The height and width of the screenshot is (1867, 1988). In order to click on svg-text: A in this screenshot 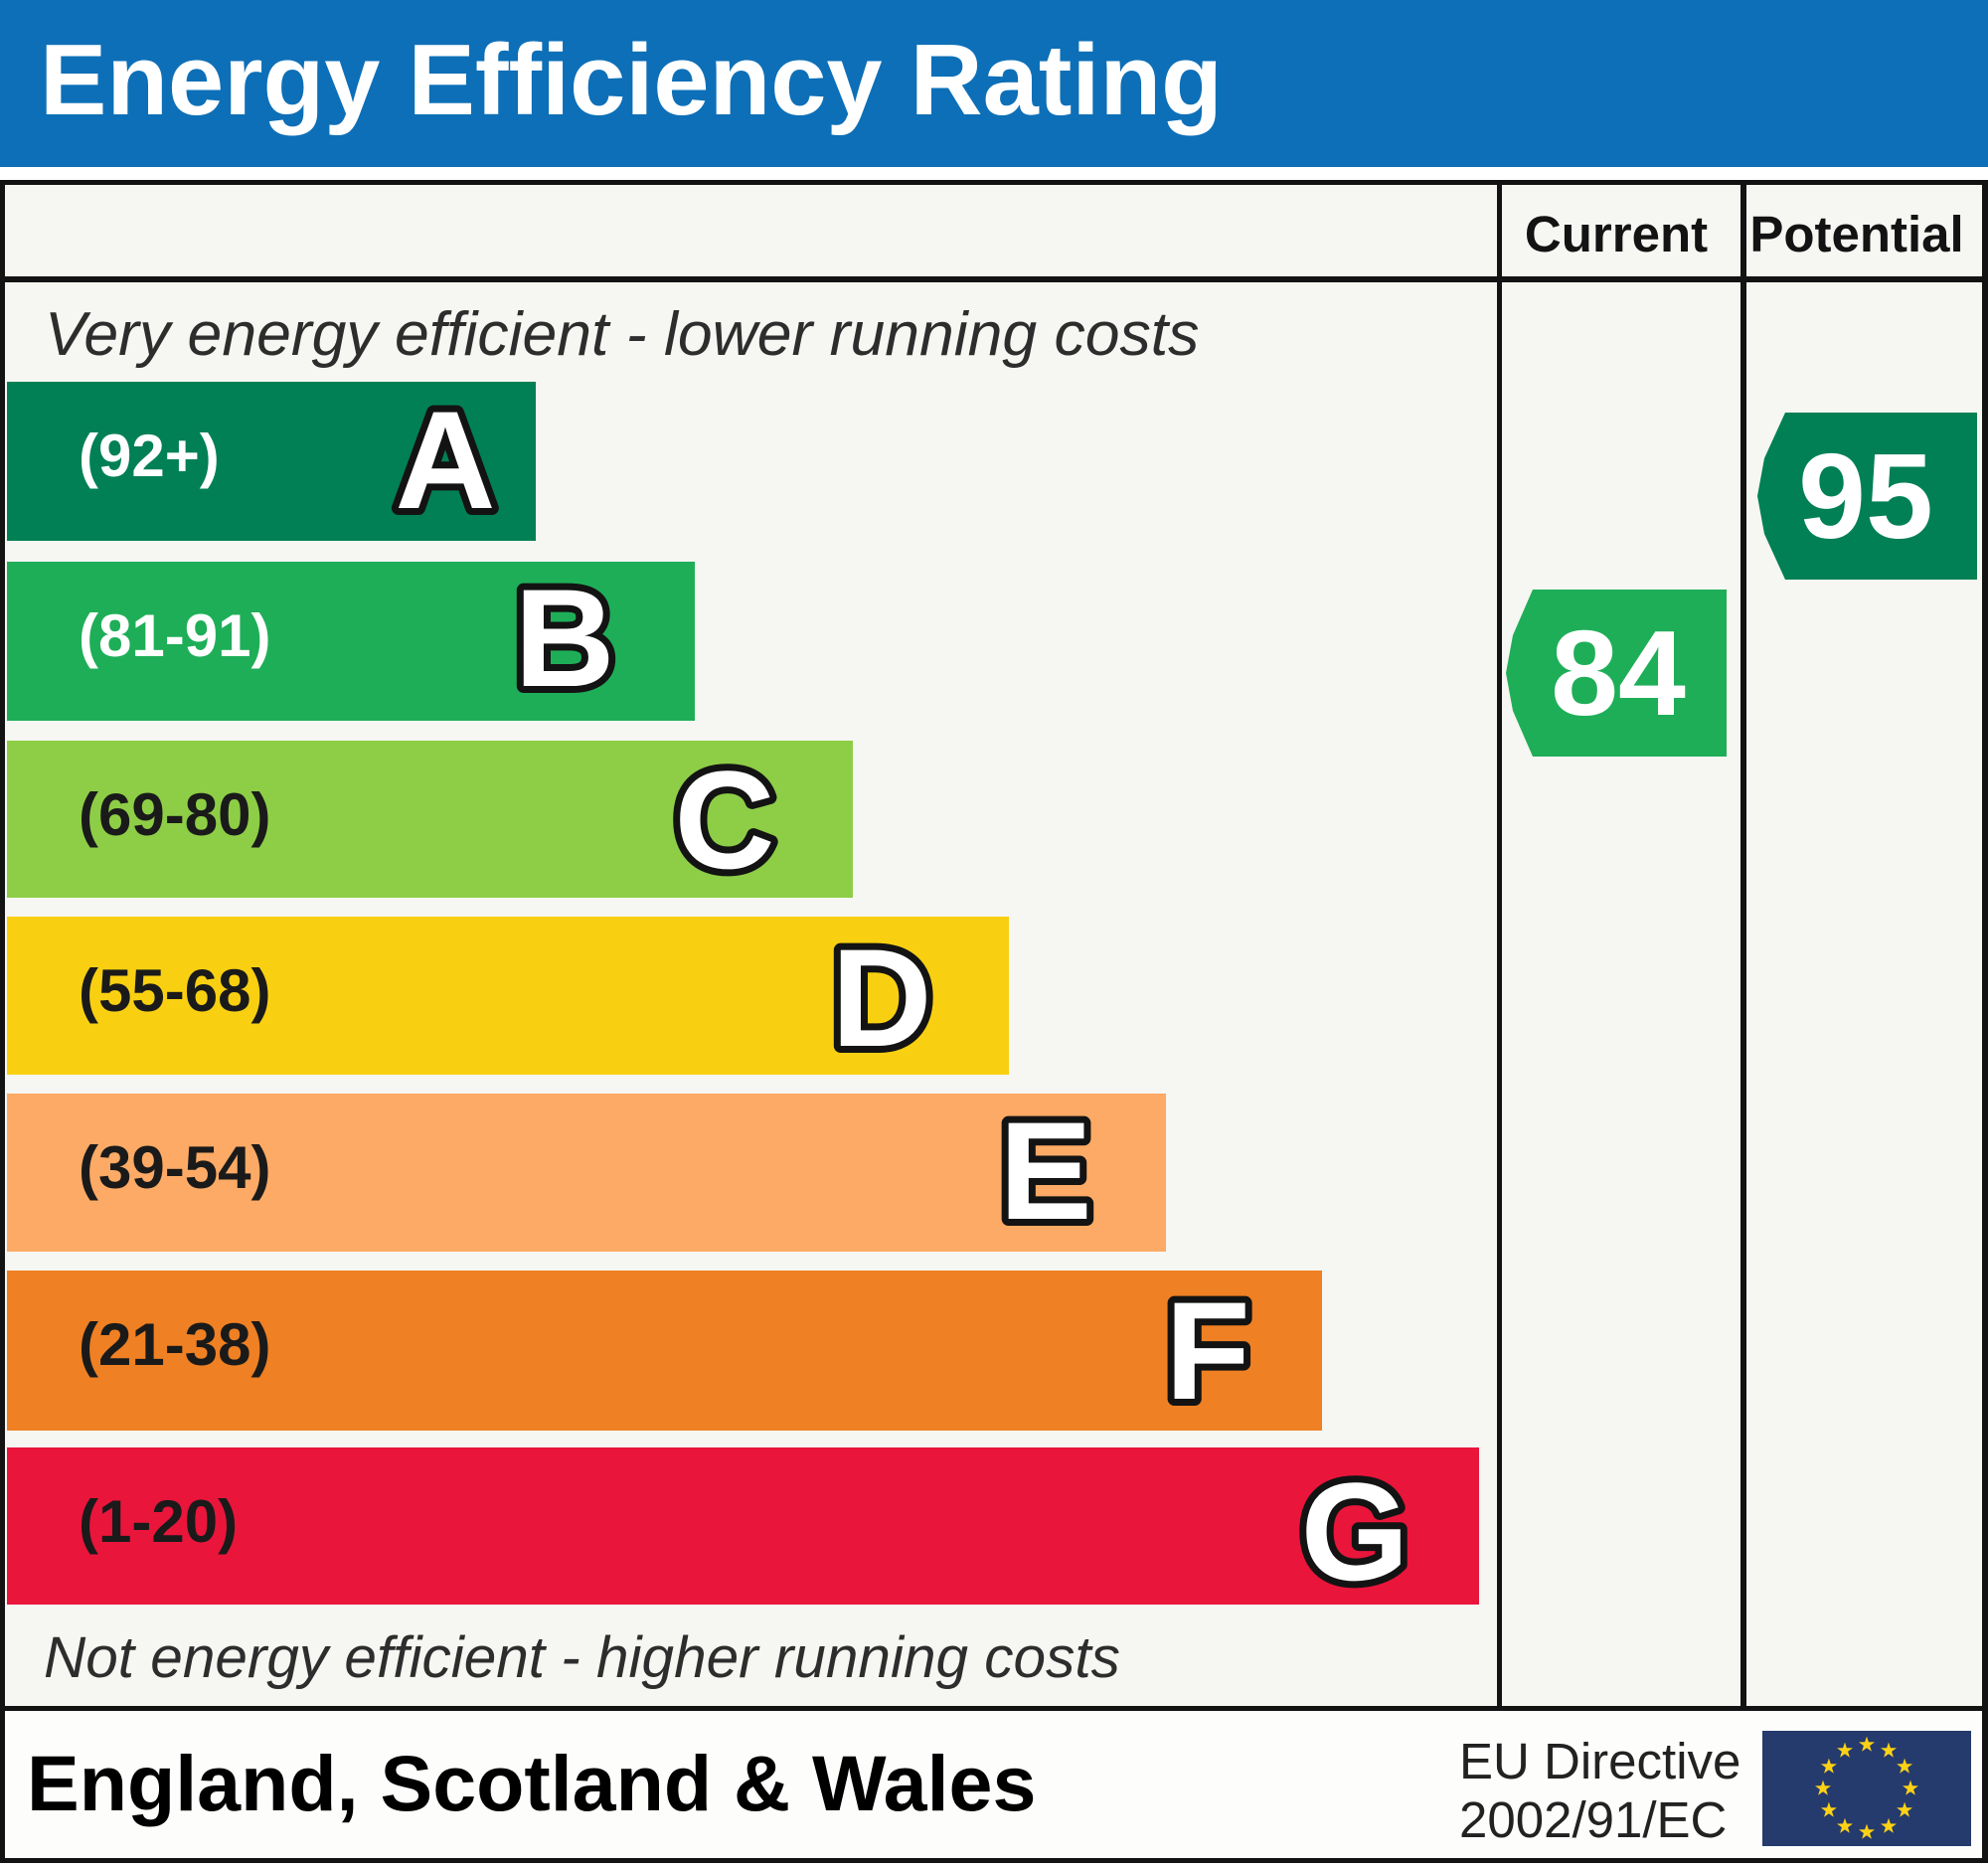, I will do `click(445, 463)`.